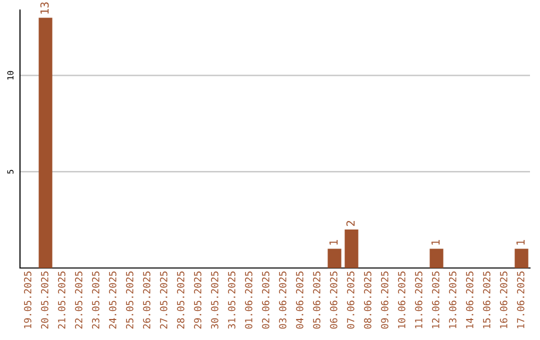 The height and width of the screenshot is (340, 540). What do you see at coordinates (520, 300) in the screenshot?
I see `x-tick-label: 17.06.2025` at bounding box center [520, 300].